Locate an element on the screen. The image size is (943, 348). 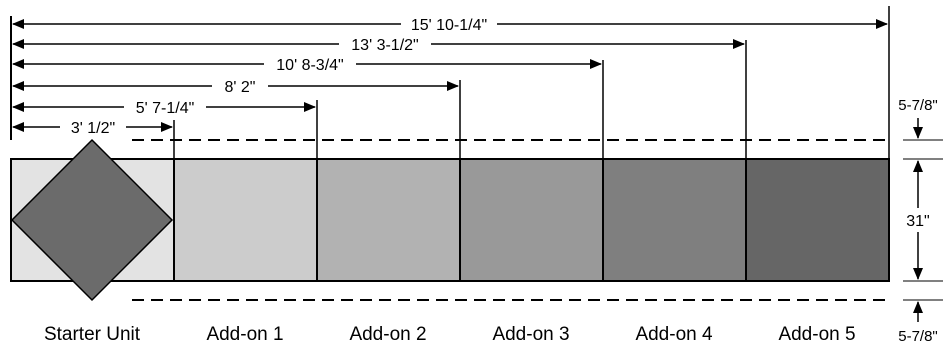
starter-unit-diamond is located at coordinates (92, 220).